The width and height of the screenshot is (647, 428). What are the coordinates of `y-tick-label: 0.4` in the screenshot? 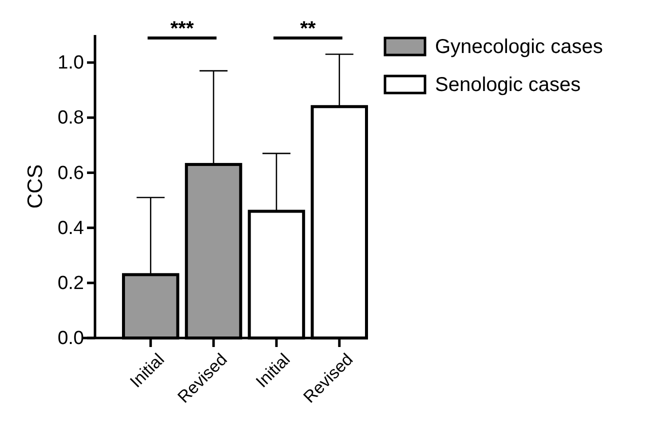 It's located at (71, 228).